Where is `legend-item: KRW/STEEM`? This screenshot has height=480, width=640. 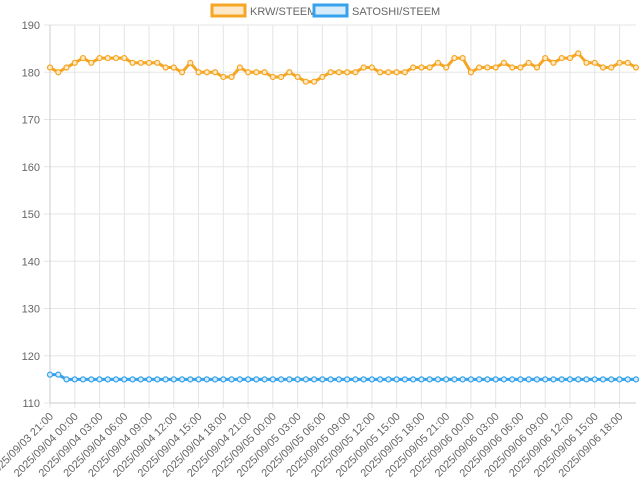
legend-item: KRW/STEEM is located at coordinates (263, 10).